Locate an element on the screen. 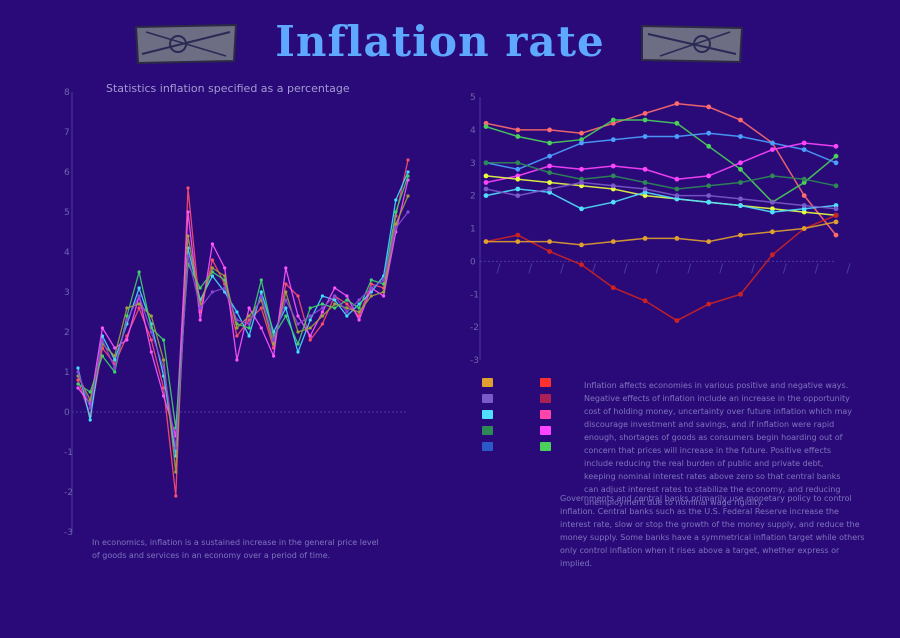 This screenshot has width=900, height=638. y-tick-label: 3 is located at coordinates (473, 164).